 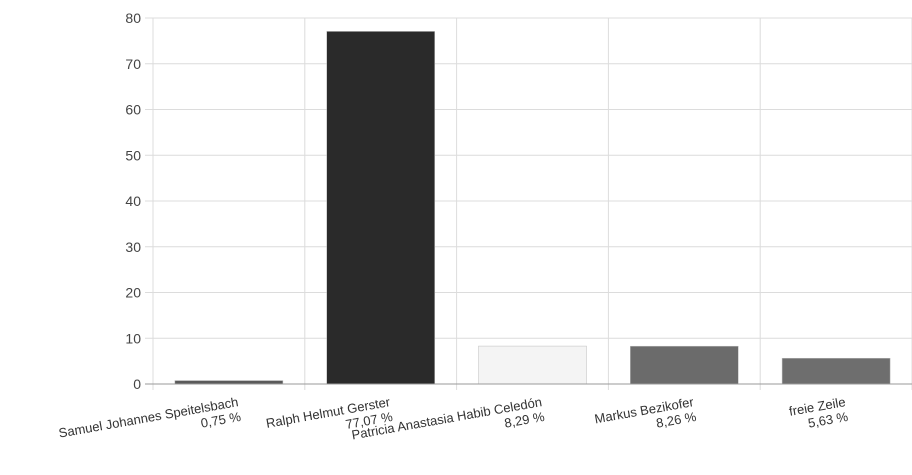 I want to click on category-percent-label: 8,29 %, so click(x=524, y=420).